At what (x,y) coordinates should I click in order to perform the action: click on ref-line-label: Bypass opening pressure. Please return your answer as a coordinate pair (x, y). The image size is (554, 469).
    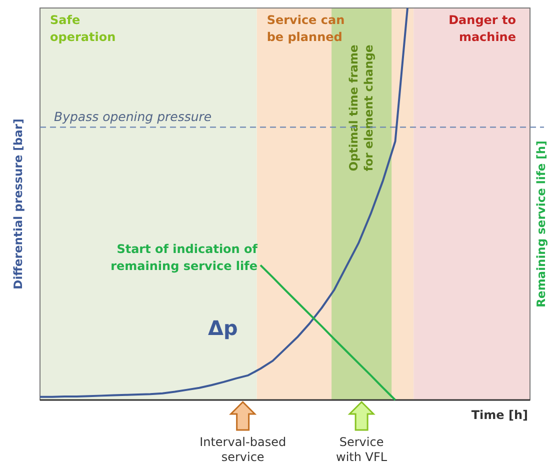
    Looking at the image, I should click on (133, 116).